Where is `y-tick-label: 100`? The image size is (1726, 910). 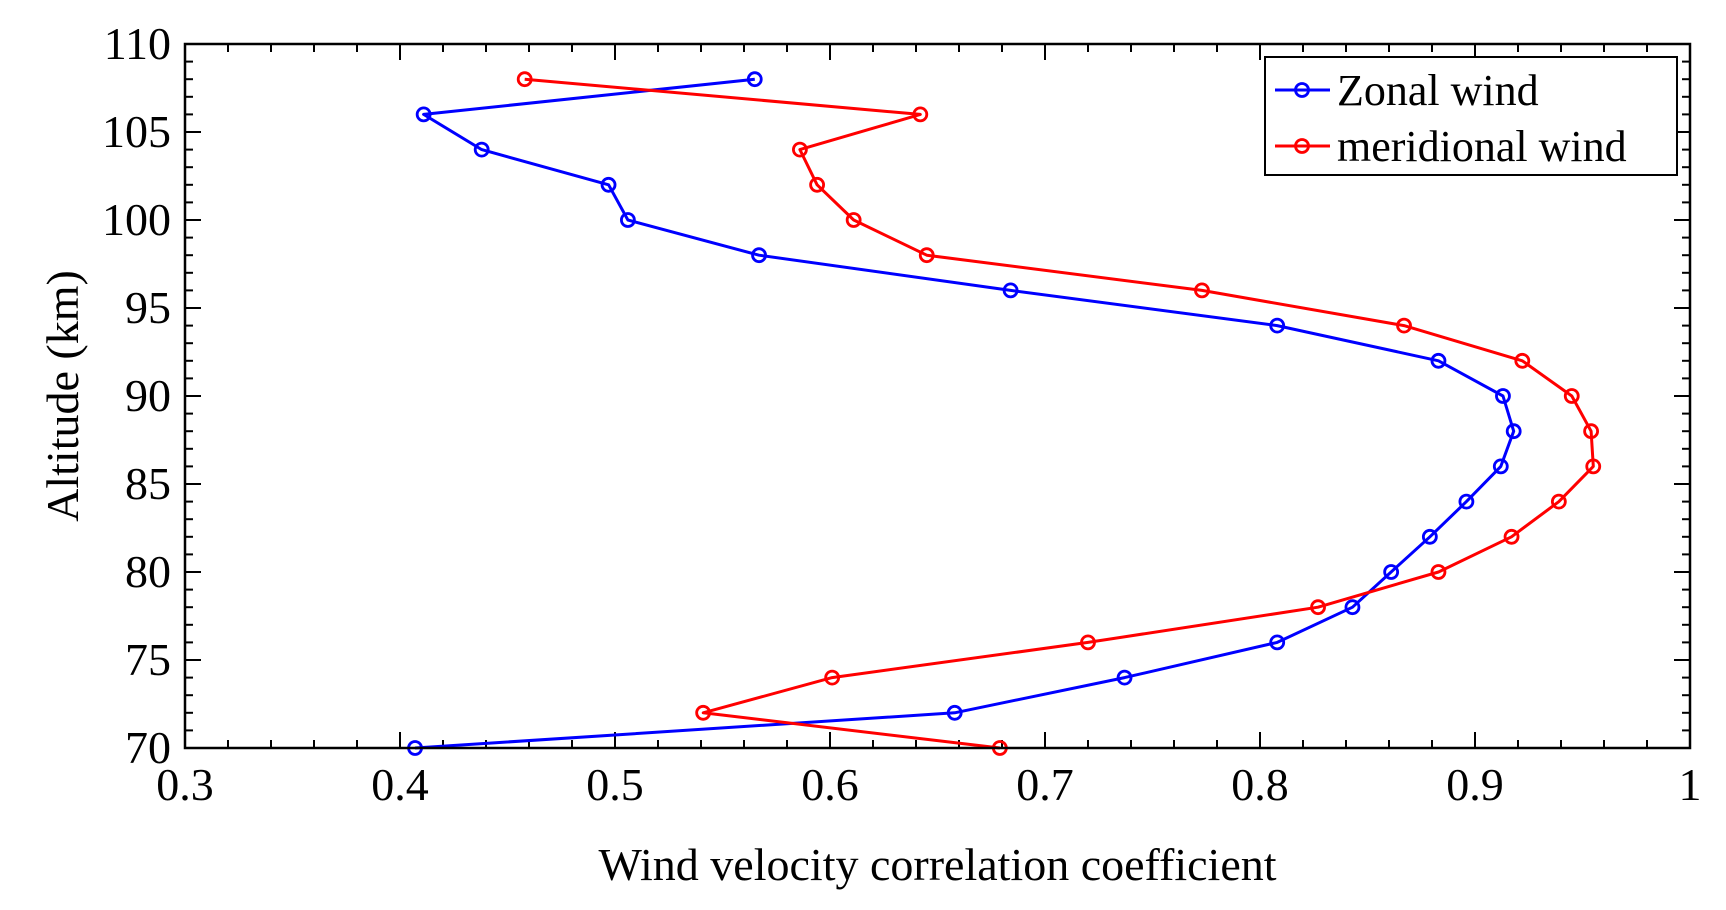
y-tick-label: 100 is located at coordinates (136, 219).